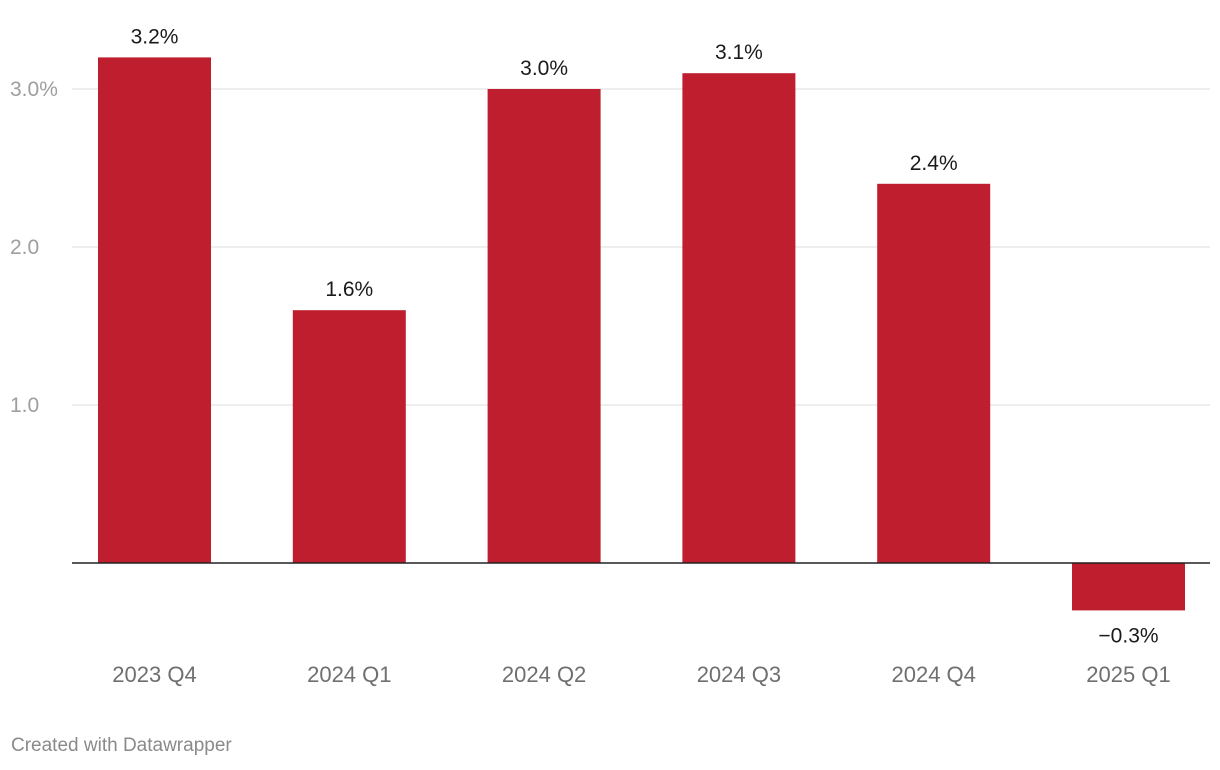  I want to click on y-tick-label: 2.0, so click(24, 247).